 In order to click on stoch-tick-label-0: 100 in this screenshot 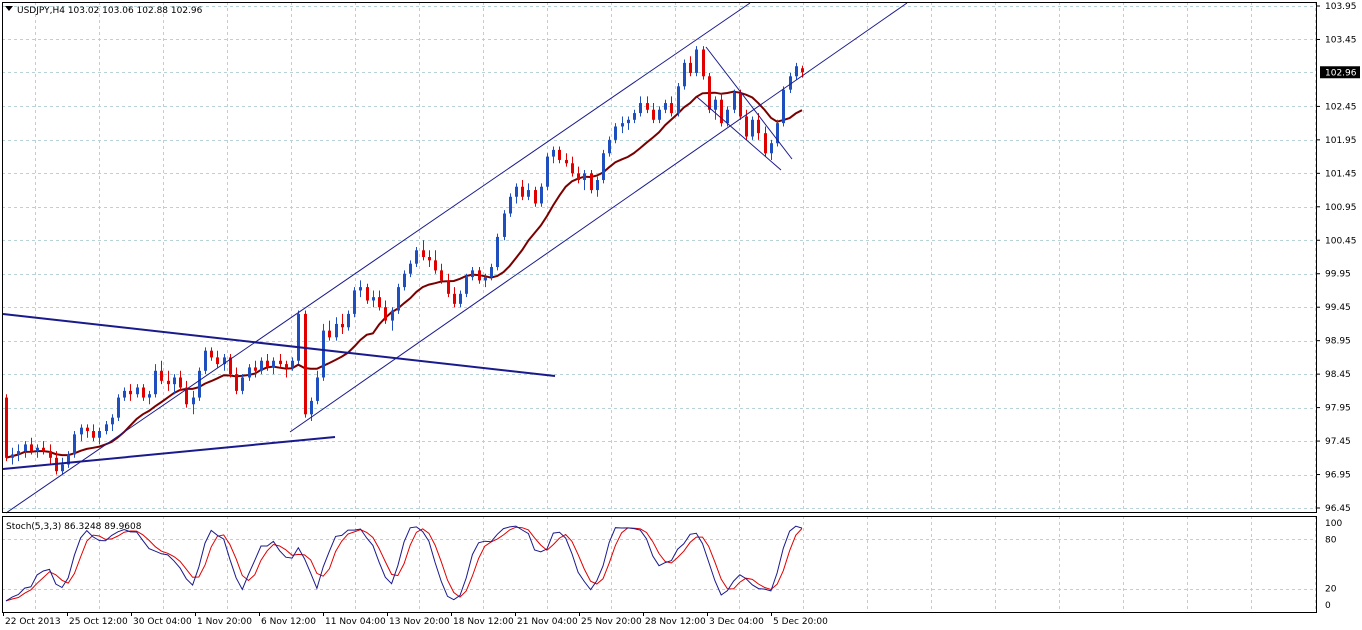, I will do `click(1333, 524)`.